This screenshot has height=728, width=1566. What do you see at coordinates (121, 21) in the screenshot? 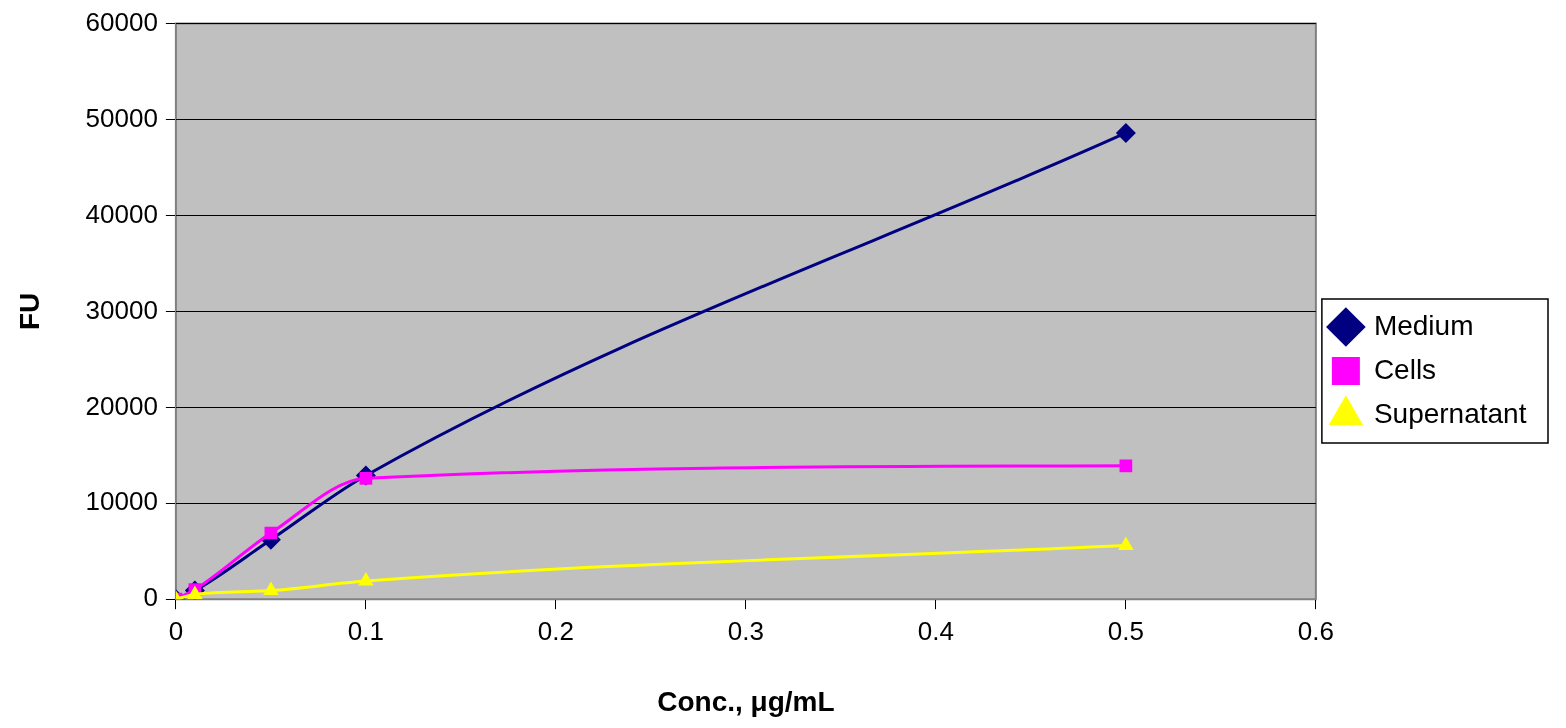
I see `y-tick-label: 60000` at bounding box center [121, 21].